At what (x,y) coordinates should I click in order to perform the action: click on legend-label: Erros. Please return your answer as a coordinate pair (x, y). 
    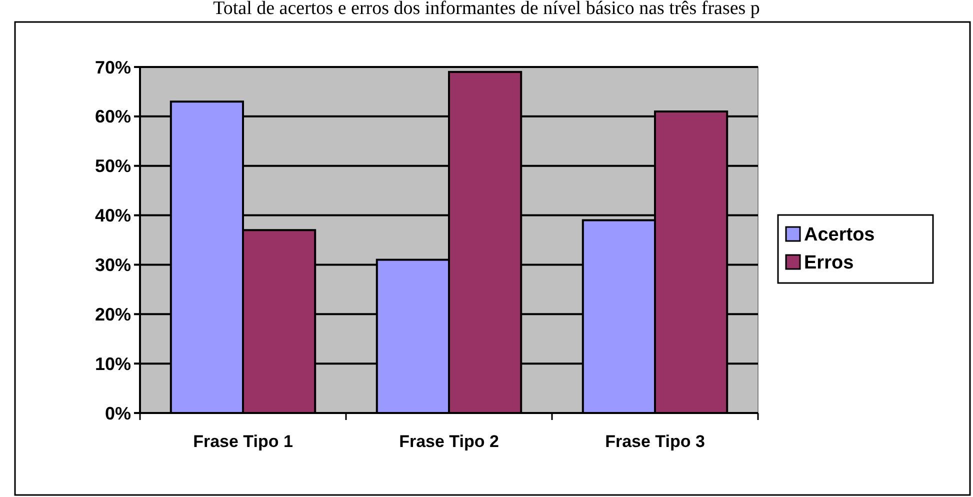
    Looking at the image, I should click on (829, 263).